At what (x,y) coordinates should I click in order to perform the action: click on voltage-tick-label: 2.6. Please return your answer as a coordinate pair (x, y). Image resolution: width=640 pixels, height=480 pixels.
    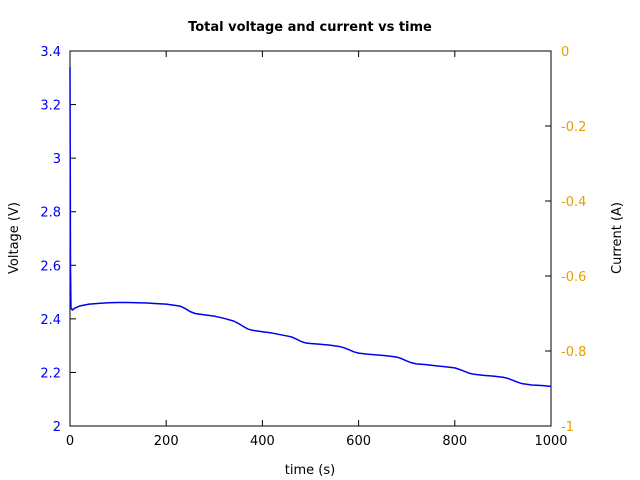
    Looking at the image, I should click on (50, 266).